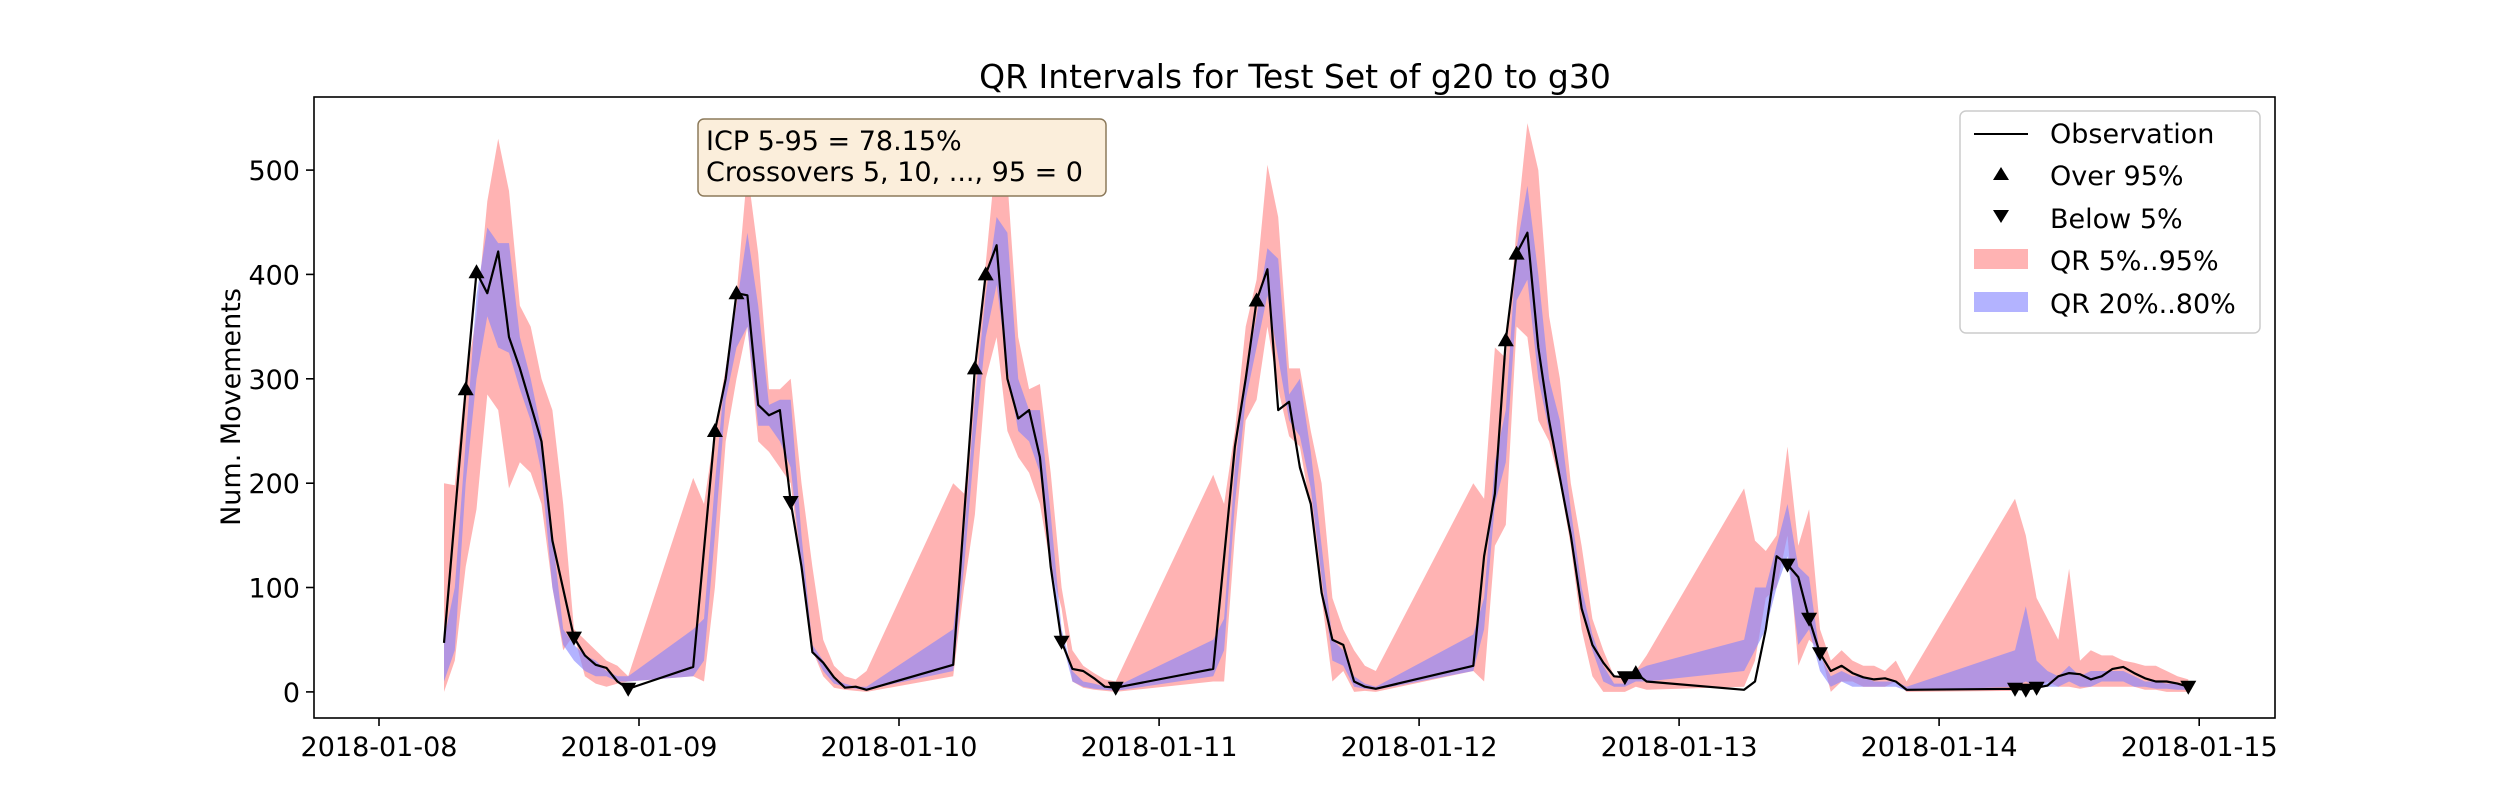 This screenshot has height=800, width=2500. Describe the element at coordinates (274, 589) in the screenshot. I see `y-tick-label: 100` at that location.